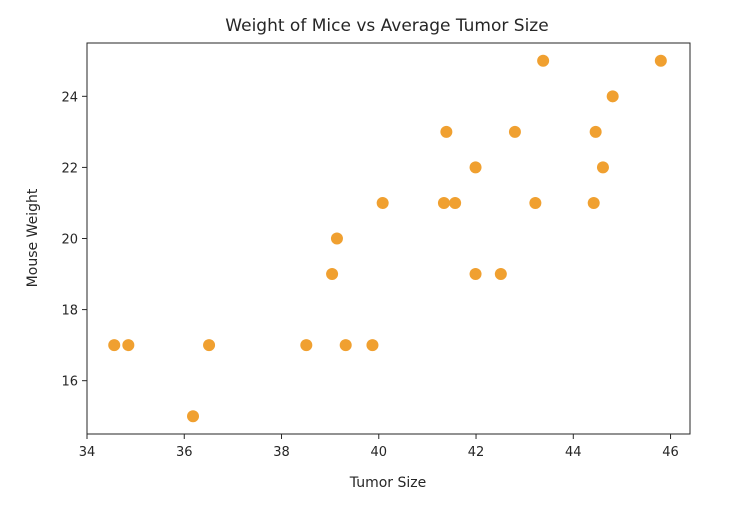  What do you see at coordinates (69, 311) in the screenshot?
I see `y-tick-label: 18` at bounding box center [69, 311].